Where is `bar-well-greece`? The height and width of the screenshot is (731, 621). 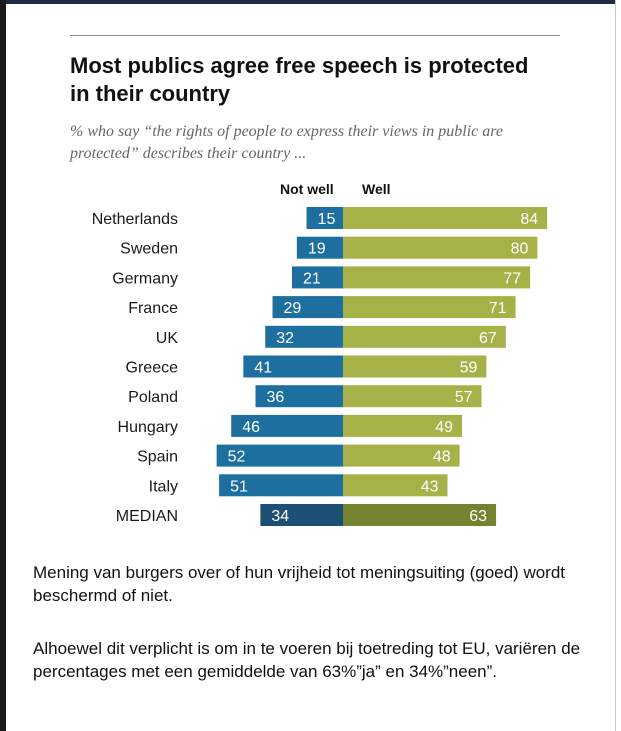 bar-well-greece is located at coordinates (415, 366).